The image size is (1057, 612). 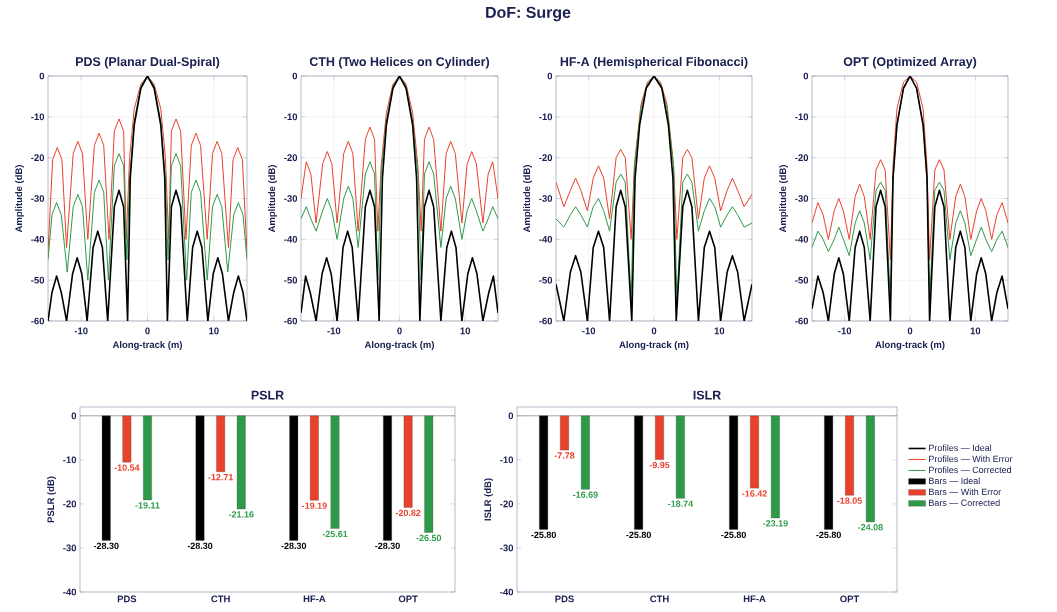 What do you see at coordinates (964, 502) in the screenshot?
I see `legend-label: Bars — Corrected` at bounding box center [964, 502].